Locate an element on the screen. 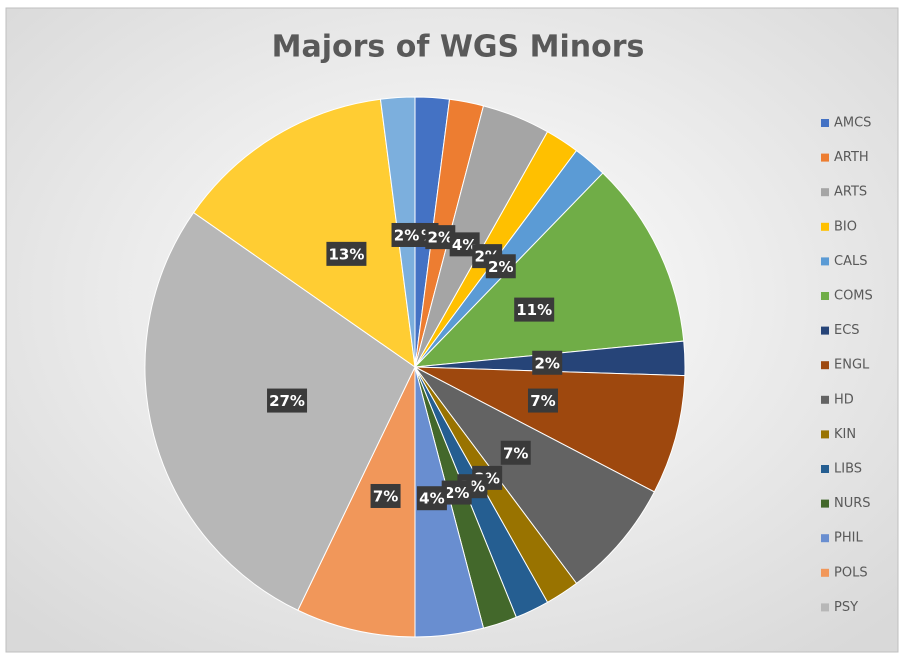 The image size is (904, 658). legend-label: ECS is located at coordinates (847, 330).